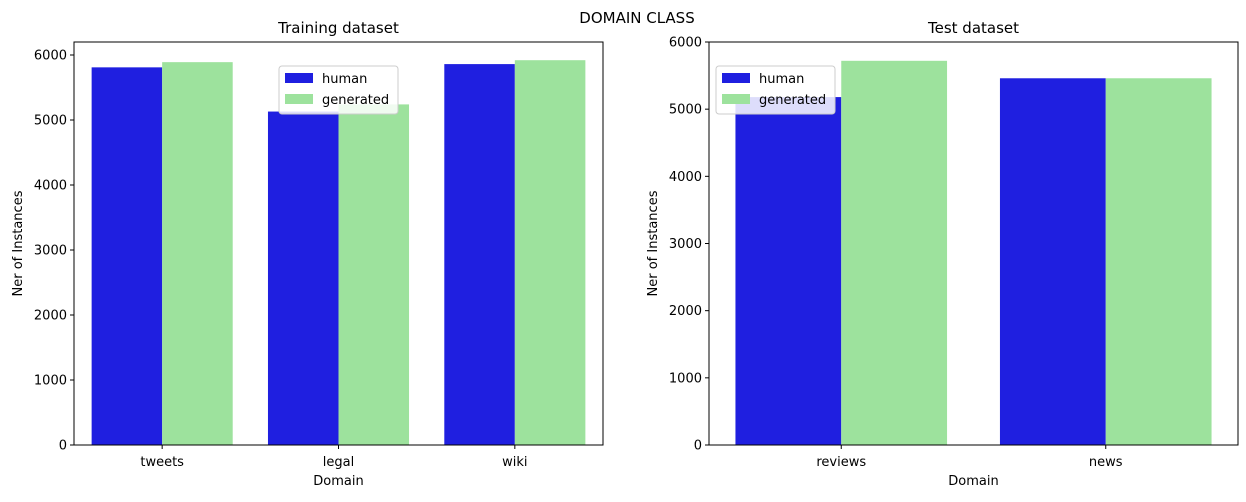 This screenshot has width=1246, height=502. Describe the element at coordinates (338, 28) in the screenshot. I see `subplot-title: Training dataset` at that location.